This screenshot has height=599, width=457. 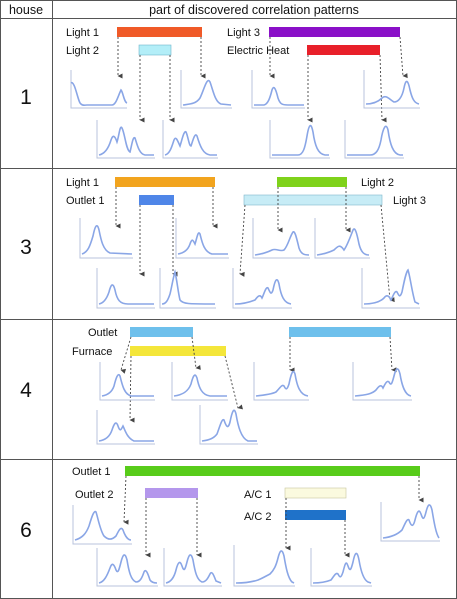 What do you see at coordinates (254, 10) in the screenshot?
I see `header-patterns: part of discovered correlation patterns` at bounding box center [254, 10].